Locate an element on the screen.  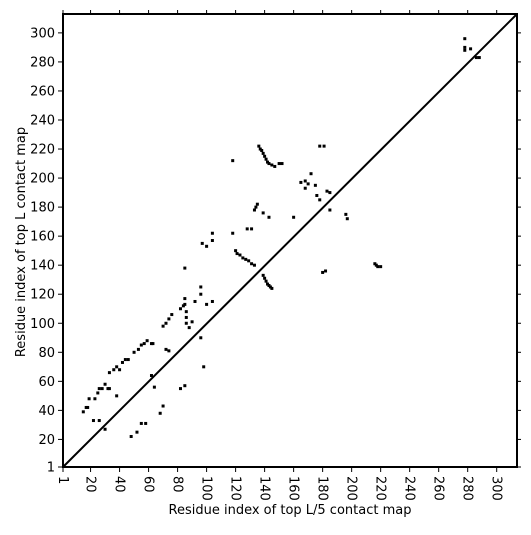
x-tick-label: 1 is located at coordinates (62, 480).